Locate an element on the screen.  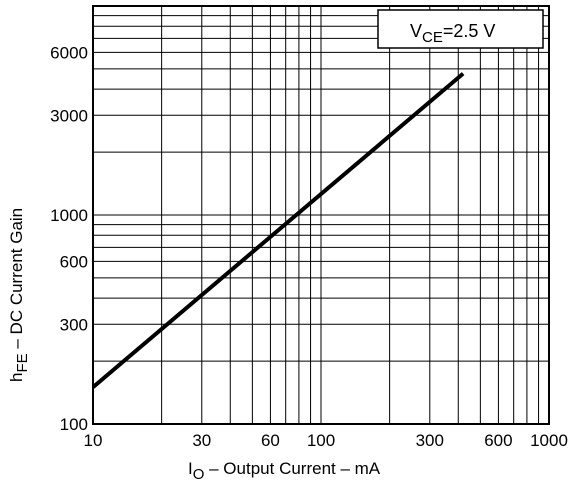
annotation-frame is located at coordinates (460, 29).